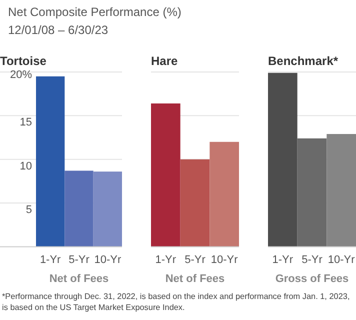 This screenshot has width=356, height=320. I want to click on y-tick-label: 5, so click(29, 210).